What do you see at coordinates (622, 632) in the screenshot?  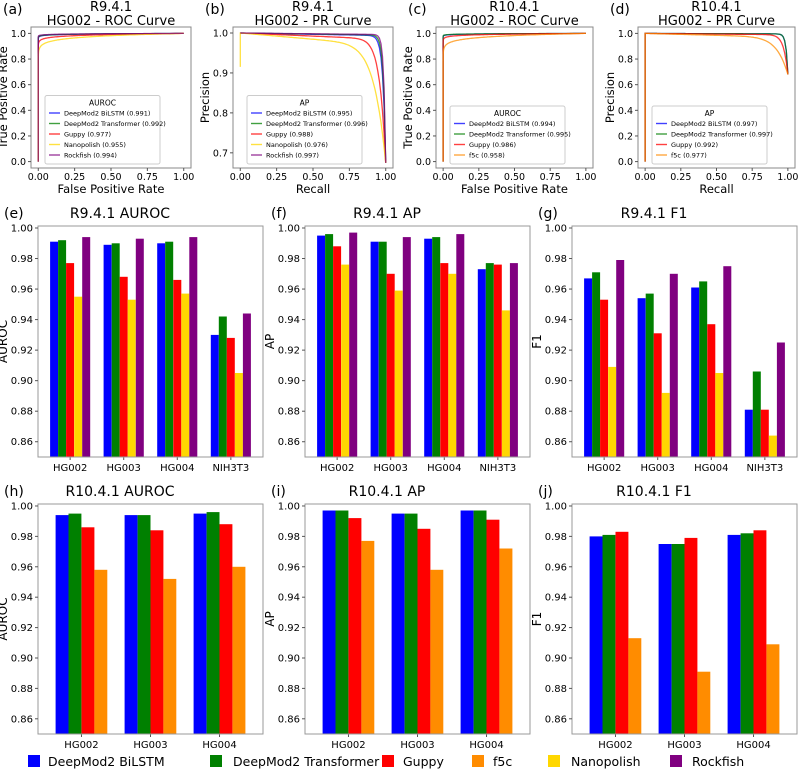 I see `bar-guppy-hg002` at bounding box center [622, 632].